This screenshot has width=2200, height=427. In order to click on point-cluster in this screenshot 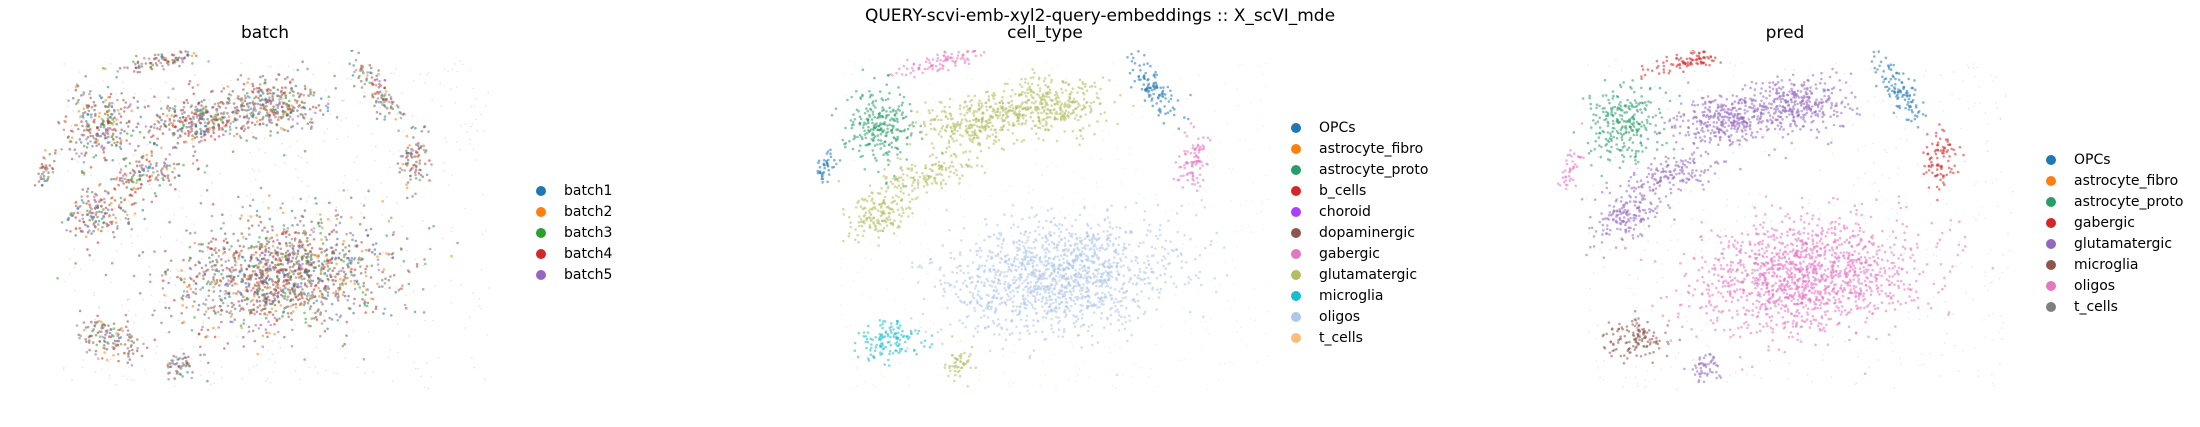, I will do `click(107, 223)`.